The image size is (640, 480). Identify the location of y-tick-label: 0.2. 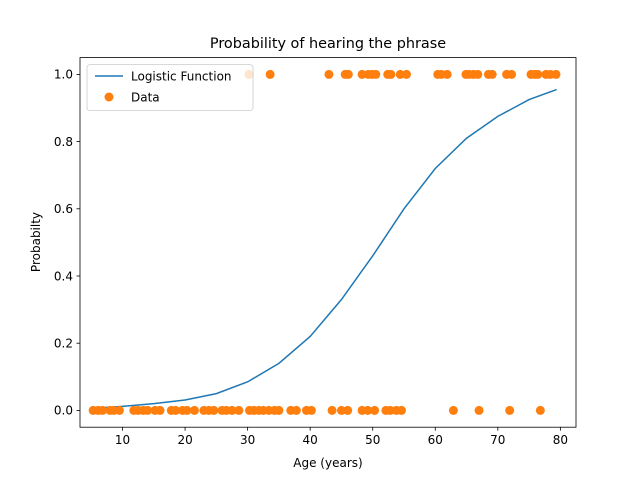
(63, 344).